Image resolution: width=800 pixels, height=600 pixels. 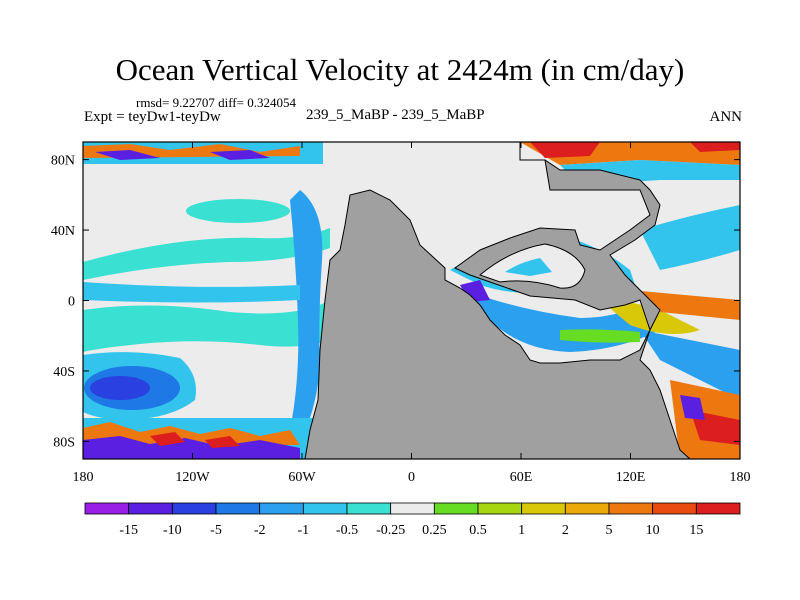 What do you see at coordinates (64, 372) in the screenshot?
I see `y-tick-label: 40S` at bounding box center [64, 372].